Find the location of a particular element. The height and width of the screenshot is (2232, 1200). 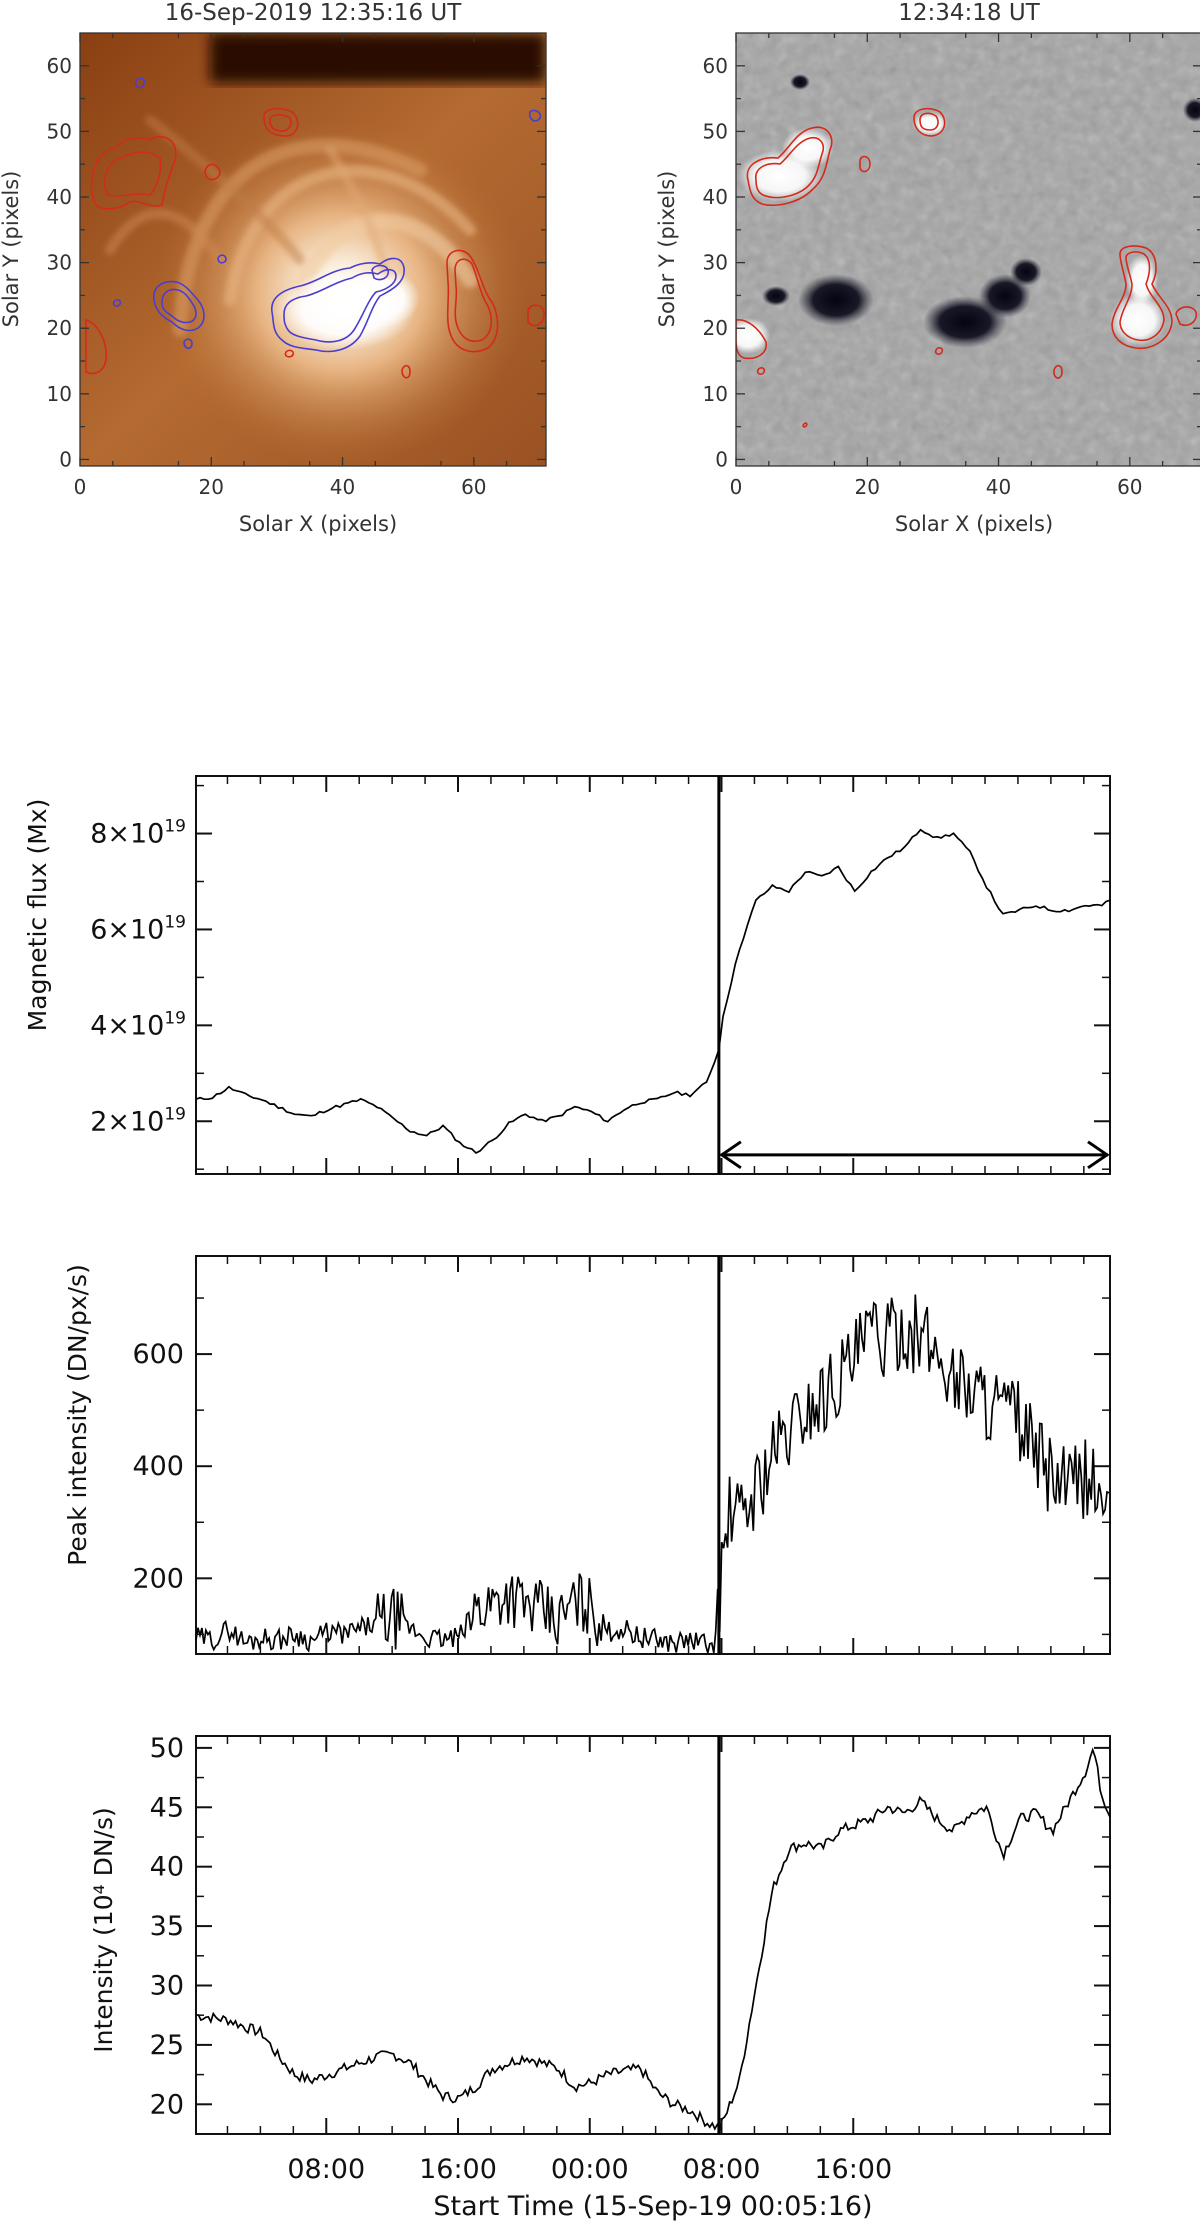

peak-y-tick-label: 200 is located at coordinates (158, 1578).